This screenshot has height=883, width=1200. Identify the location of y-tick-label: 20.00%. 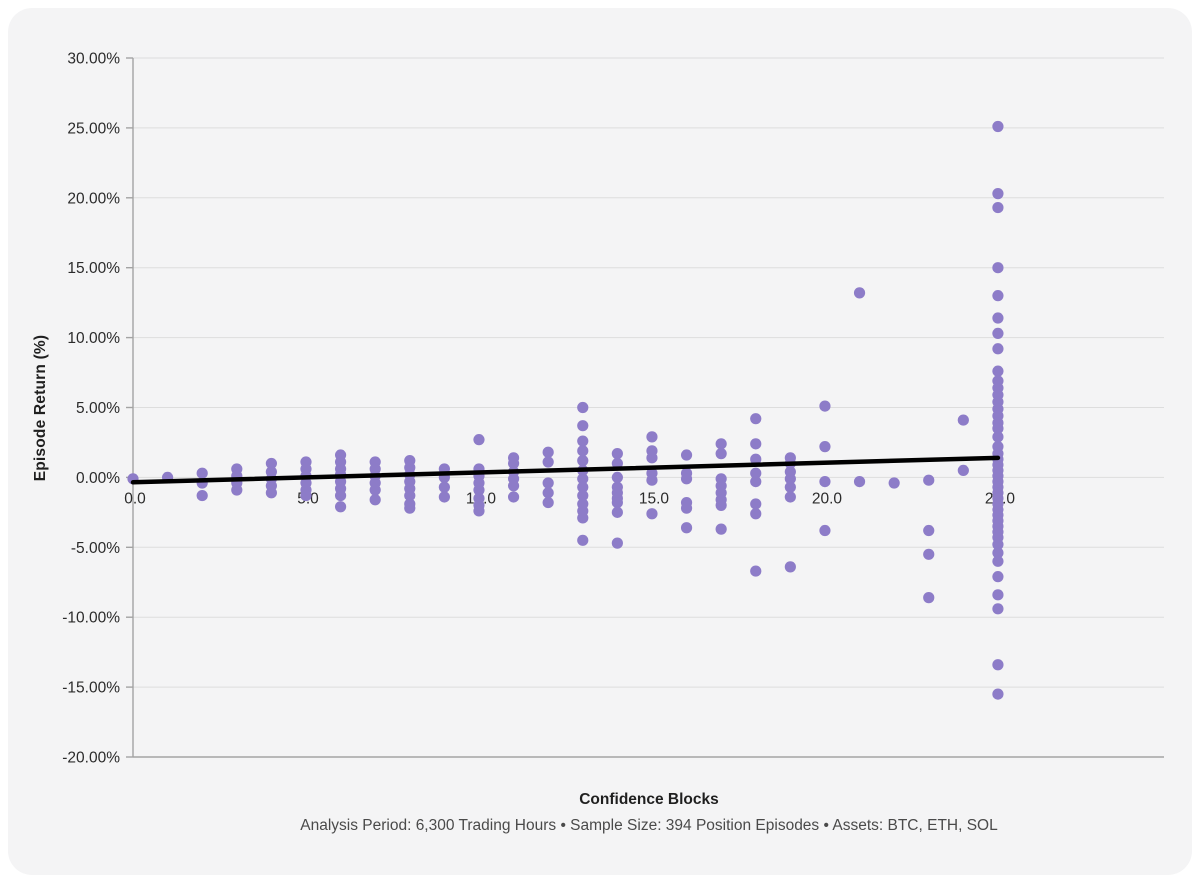
(93, 198).